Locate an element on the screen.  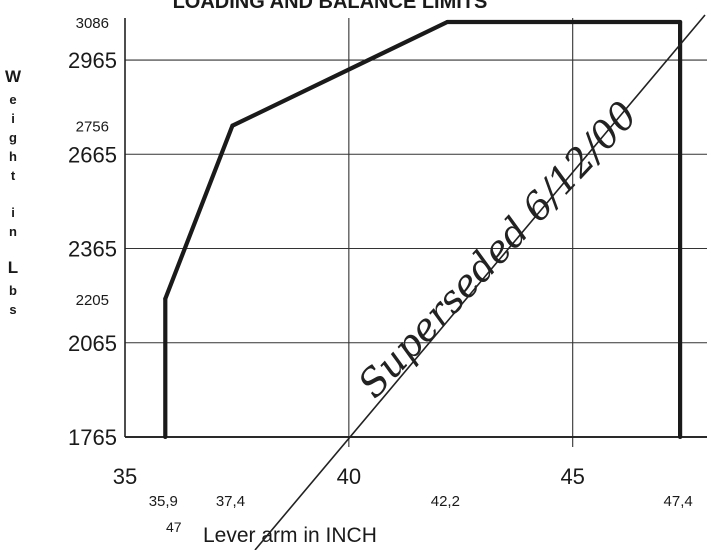
y-tick-label-1: 2065 is located at coordinates (92, 343).